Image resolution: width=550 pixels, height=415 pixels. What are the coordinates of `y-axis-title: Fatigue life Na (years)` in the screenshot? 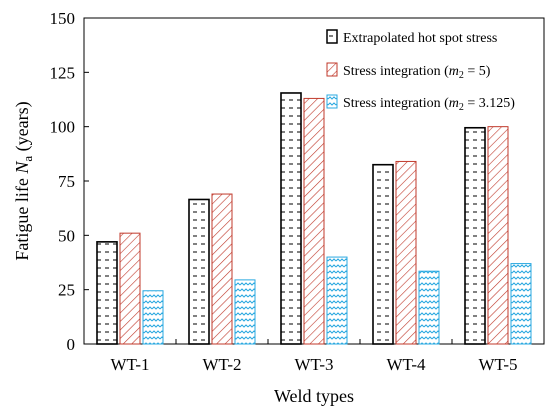 It's located at (23, 180).